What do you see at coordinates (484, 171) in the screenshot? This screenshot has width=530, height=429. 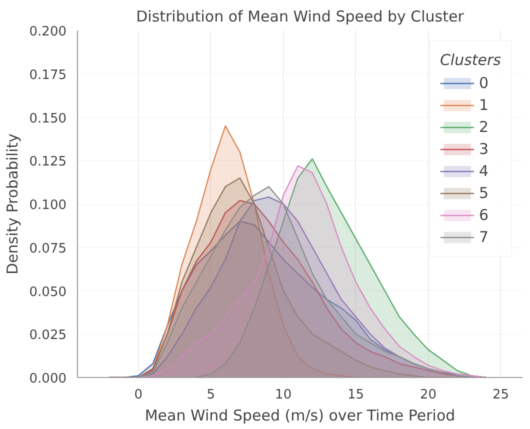 I see `legend-label: 4` at bounding box center [484, 171].